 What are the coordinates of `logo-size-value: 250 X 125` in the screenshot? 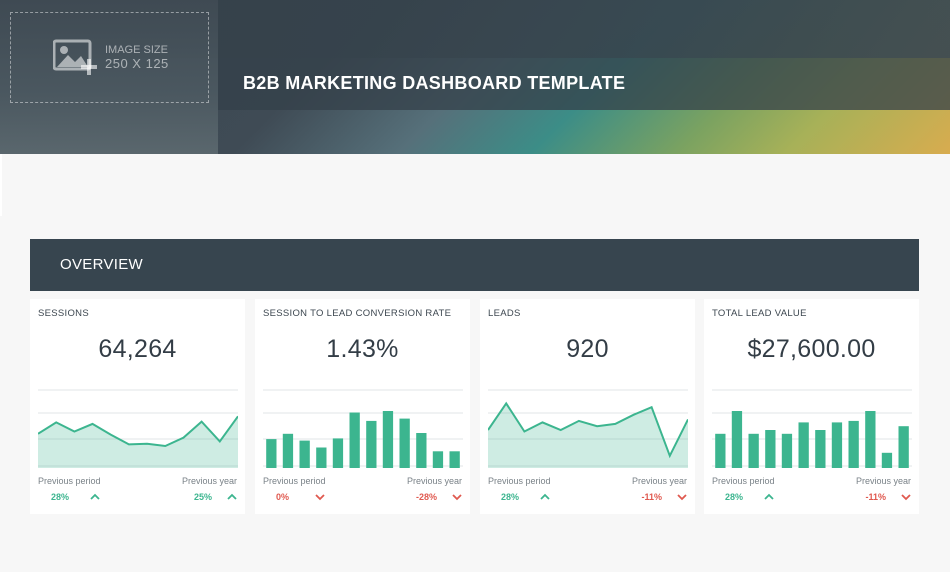 It's located at (137, 63).